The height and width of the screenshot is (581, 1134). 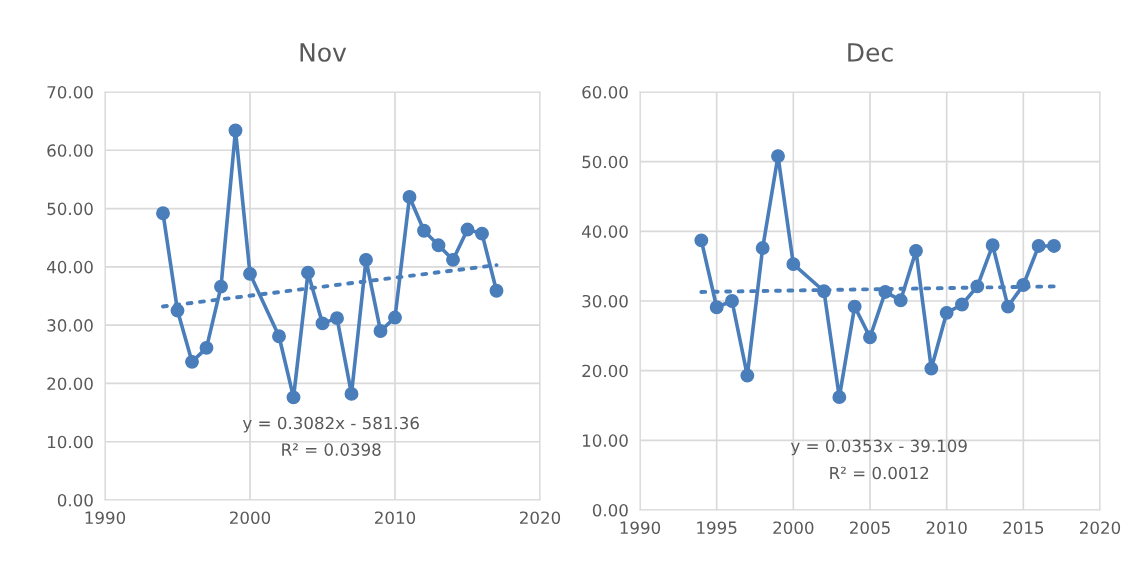 I want to click on annotation: y = 0.3082x - 581.36, so click(x=330, y=424).